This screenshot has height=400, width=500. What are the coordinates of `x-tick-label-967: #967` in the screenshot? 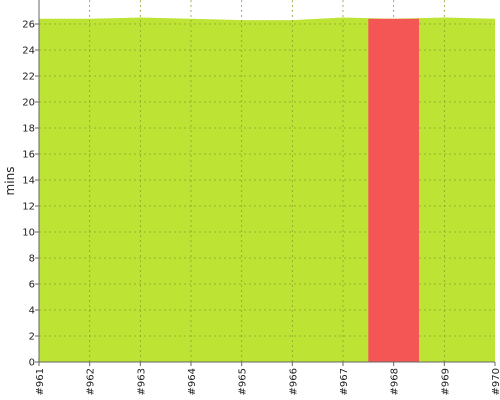 It's located at (344, 381).